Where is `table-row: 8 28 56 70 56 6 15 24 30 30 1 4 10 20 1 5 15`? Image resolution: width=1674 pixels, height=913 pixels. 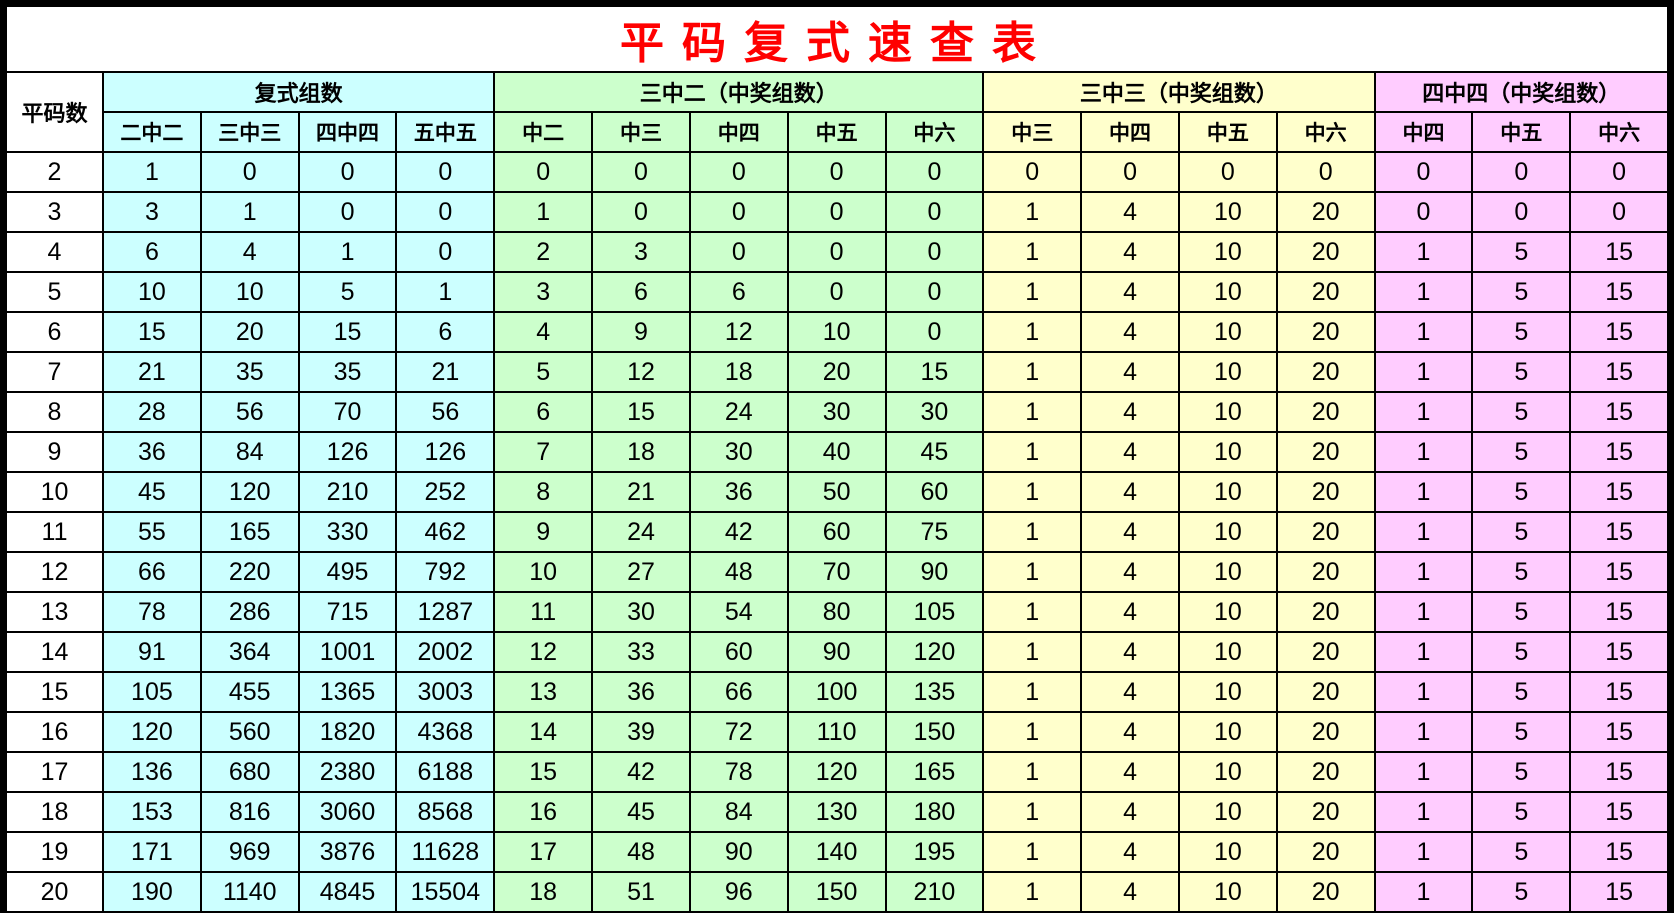
table-row: 8 28 56 70 56 6 15 24 30 30 1 4 10 20 1 5 15 is located at coordinates (837, 412).